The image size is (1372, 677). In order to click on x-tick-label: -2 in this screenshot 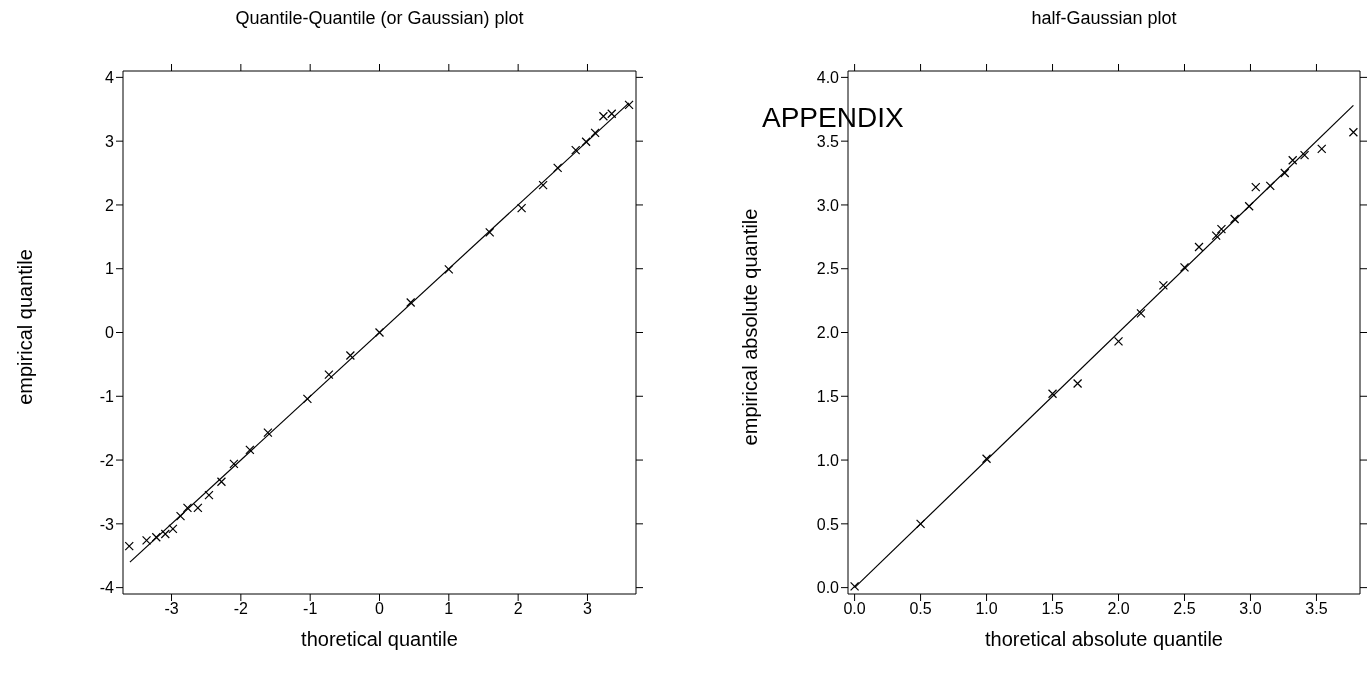, I will do `click(241, 609)`.